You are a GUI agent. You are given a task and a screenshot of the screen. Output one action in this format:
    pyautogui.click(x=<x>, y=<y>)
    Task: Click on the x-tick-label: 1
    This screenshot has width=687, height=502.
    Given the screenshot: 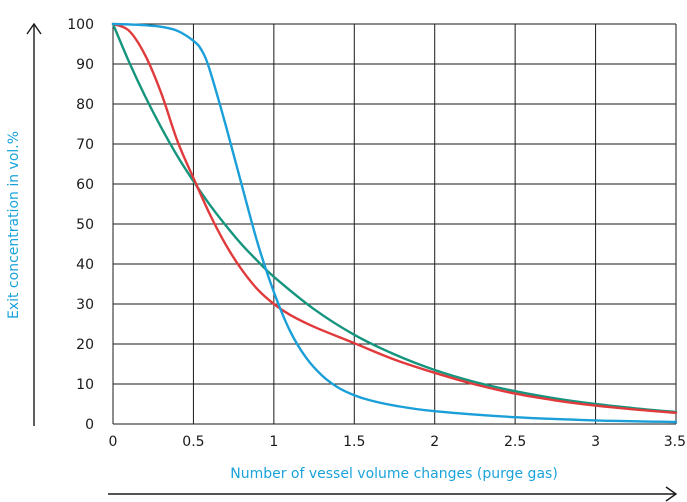 What is the action you would take?
    pyautogui.click(x=273, y=442)
    